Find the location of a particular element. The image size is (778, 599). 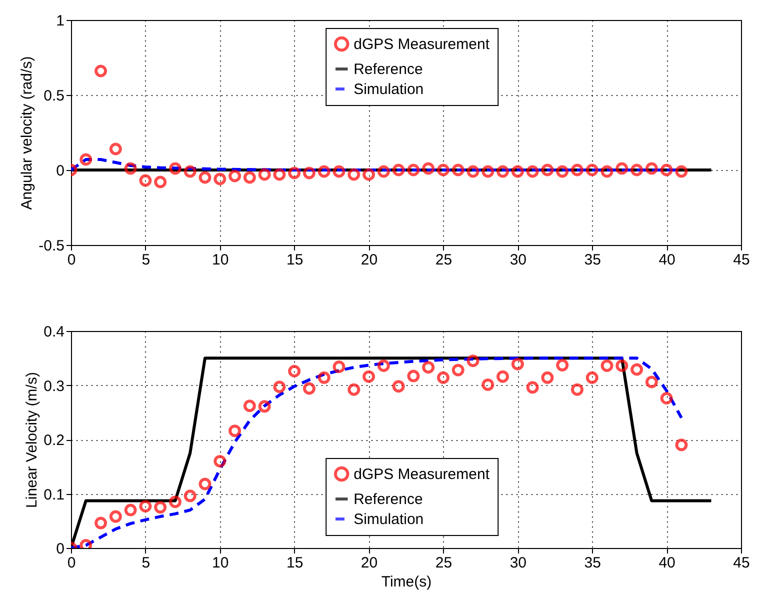

y-tick-label: 0 is located at coordinates (60, 171).